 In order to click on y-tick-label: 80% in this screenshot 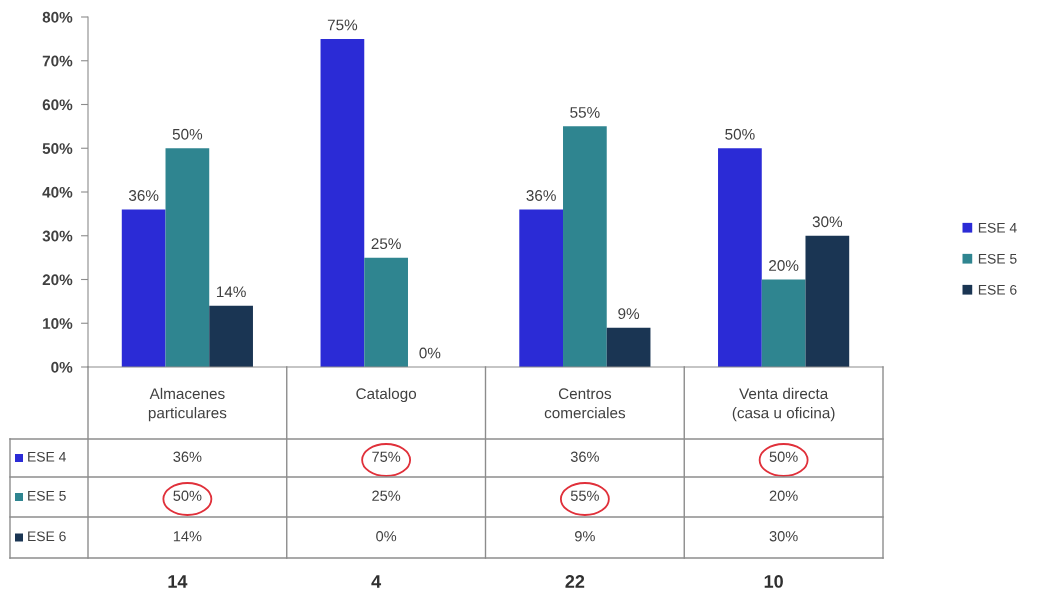, I will do `click(57, 17)`.